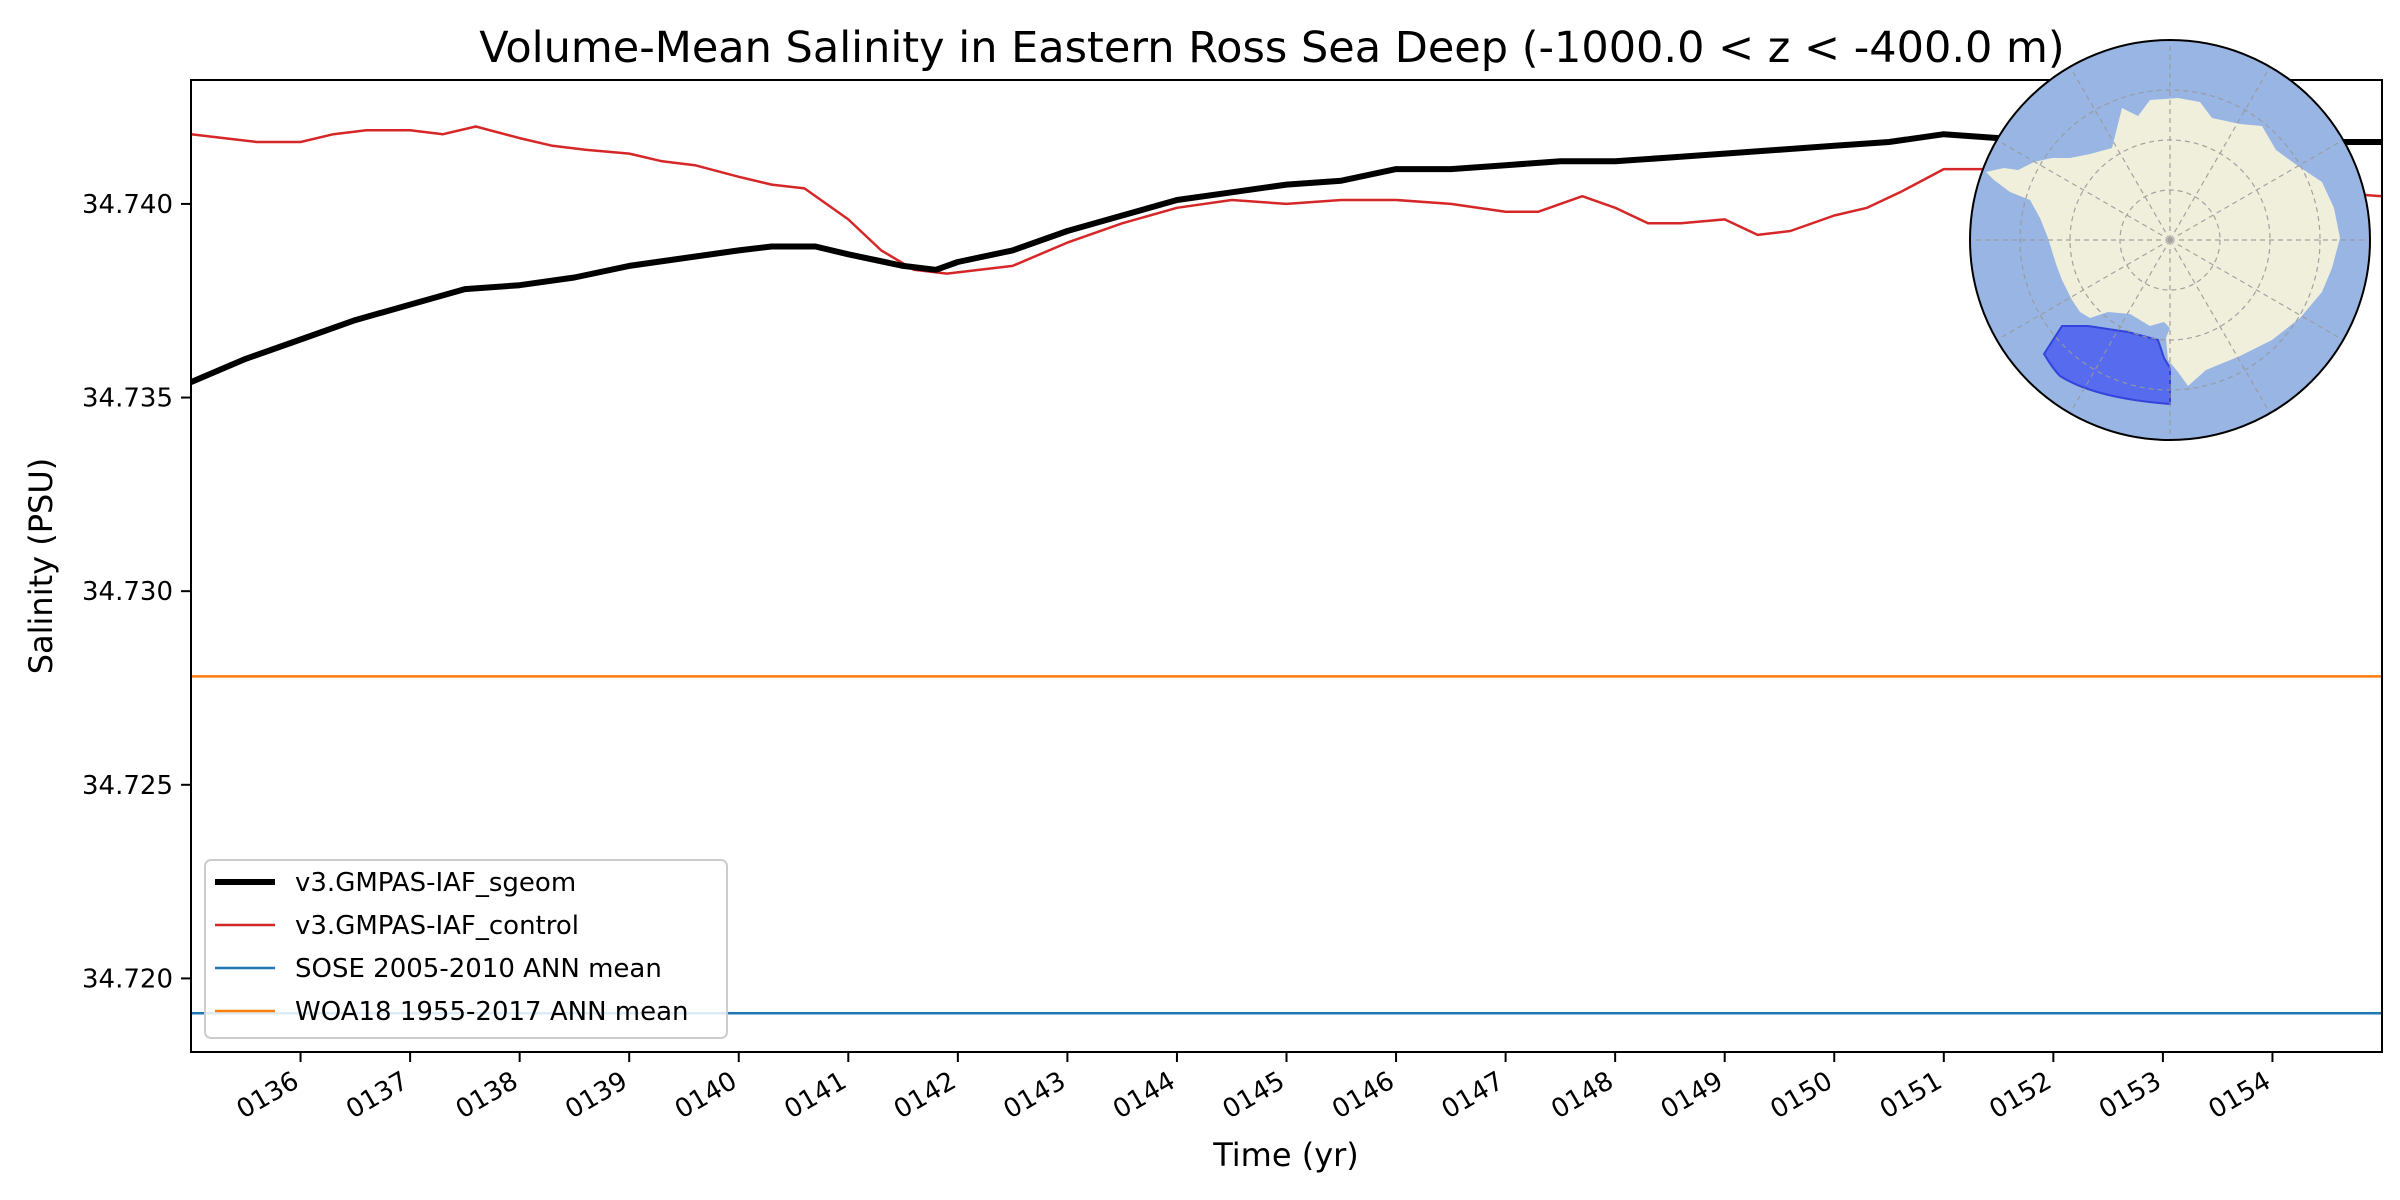 This screenshot has height=1200, width=2400. I want to click on y-tick-label: 34.720, so click(127, 979).